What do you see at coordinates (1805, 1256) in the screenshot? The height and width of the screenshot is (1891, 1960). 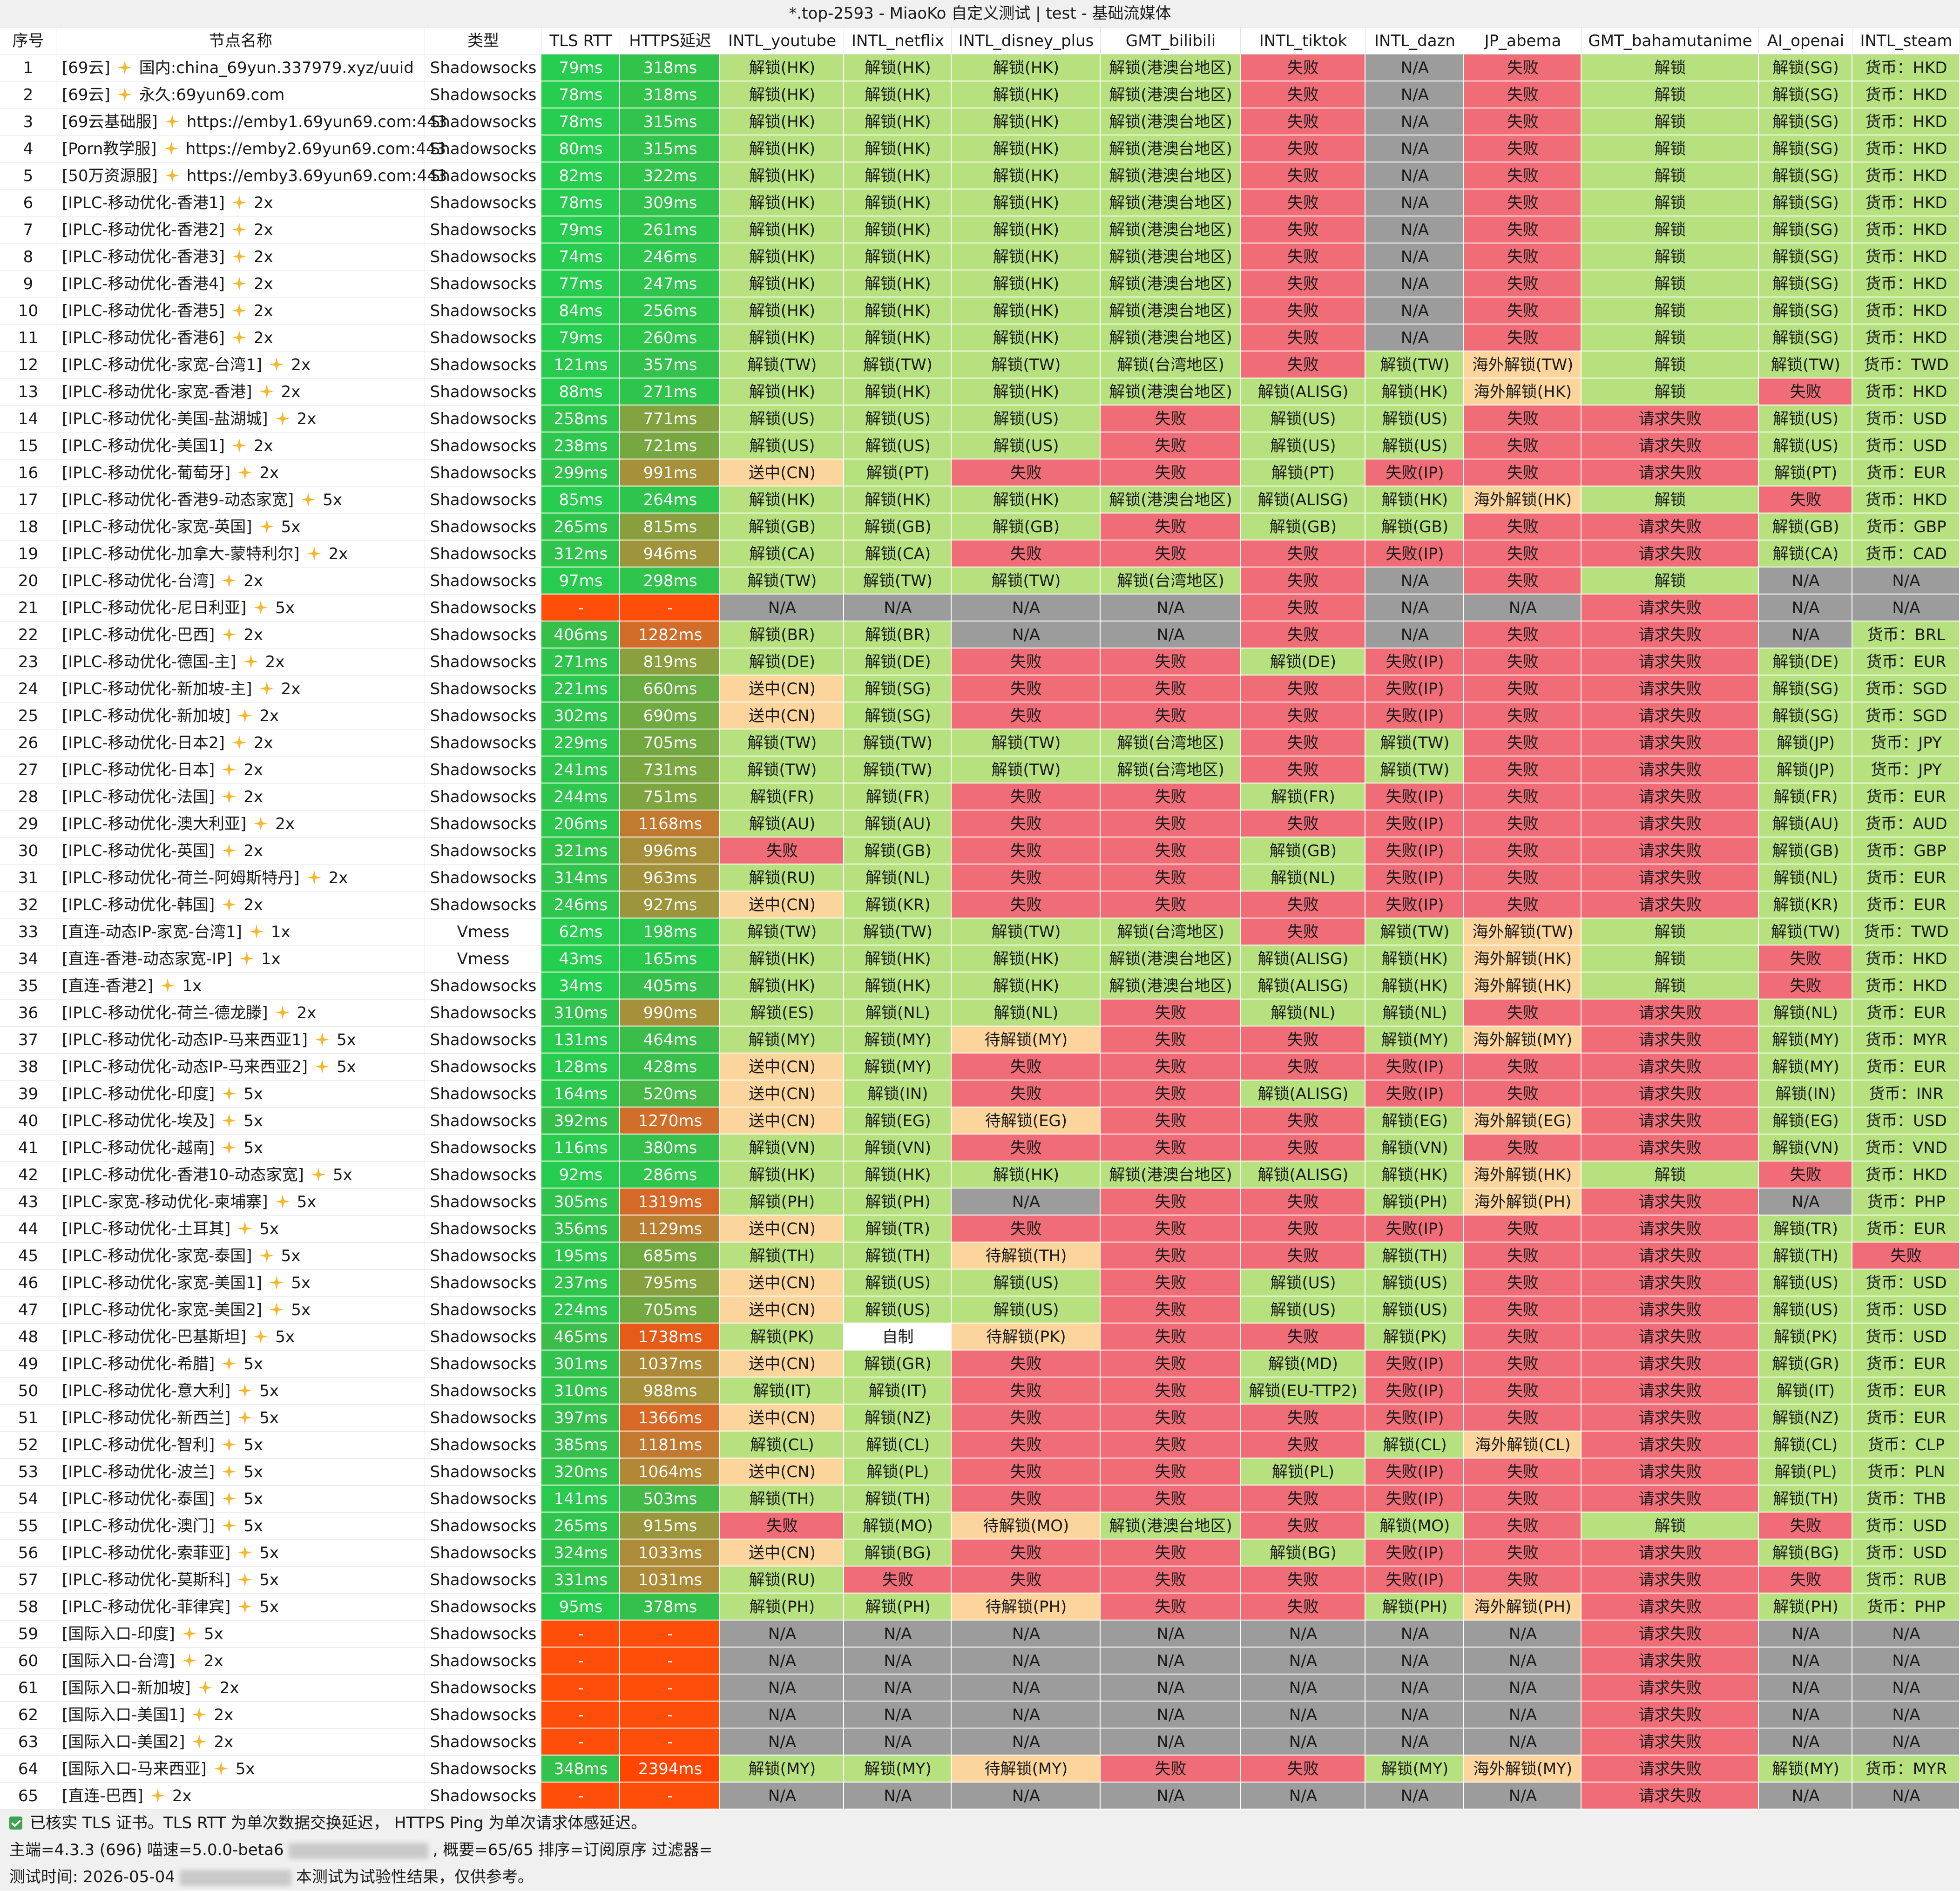 I see `status-cell: 解锁(TH)` at bounding box center [1805, 1256].